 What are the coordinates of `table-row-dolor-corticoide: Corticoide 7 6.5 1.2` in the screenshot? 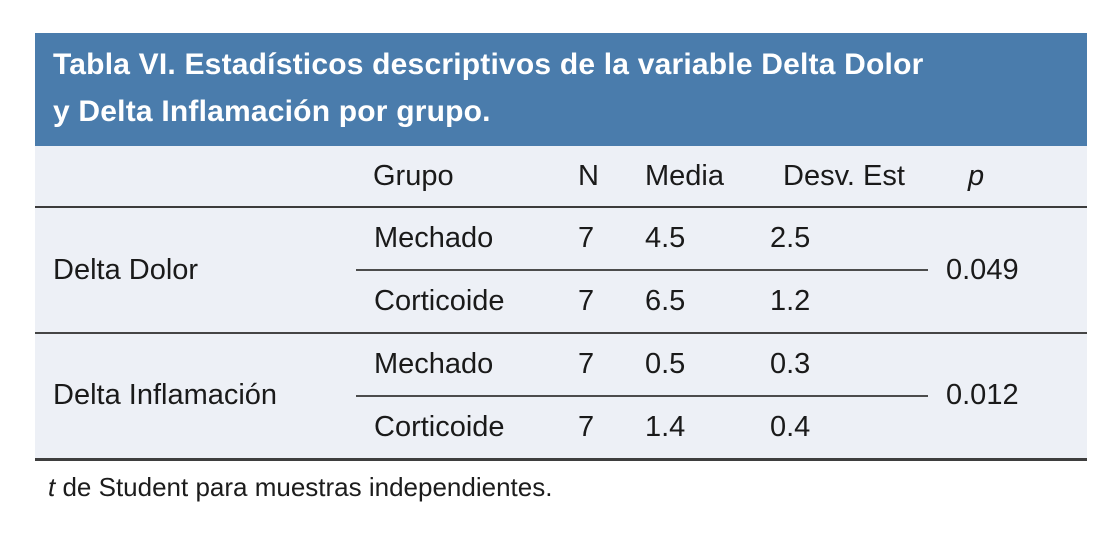 It's located at (561, 302).